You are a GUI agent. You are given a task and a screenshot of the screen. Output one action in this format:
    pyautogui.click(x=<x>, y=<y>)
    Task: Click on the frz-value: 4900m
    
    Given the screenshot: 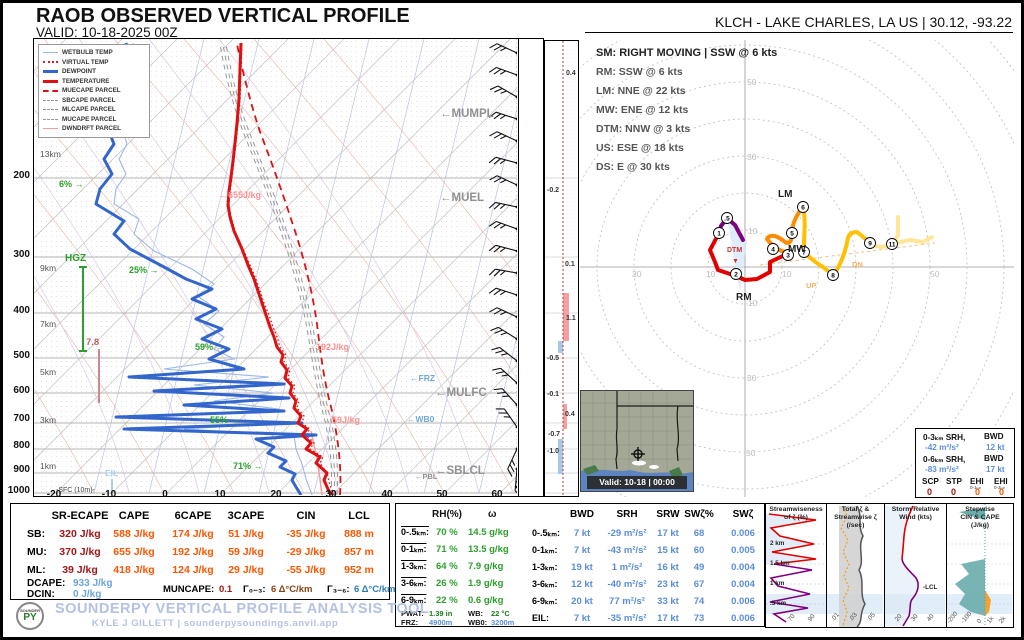 What is the action you would take?
    pyautogui.click(x=441, y=622)
    